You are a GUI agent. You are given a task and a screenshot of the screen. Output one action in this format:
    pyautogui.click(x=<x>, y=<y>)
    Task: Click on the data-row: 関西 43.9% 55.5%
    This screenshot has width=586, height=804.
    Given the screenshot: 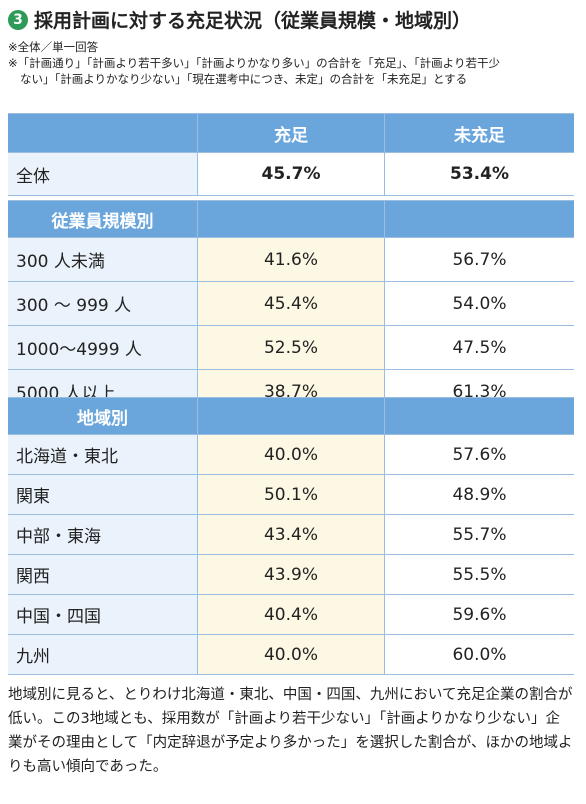 What is the action you would take?
    pyautogui.click(x=291, y=575)
    